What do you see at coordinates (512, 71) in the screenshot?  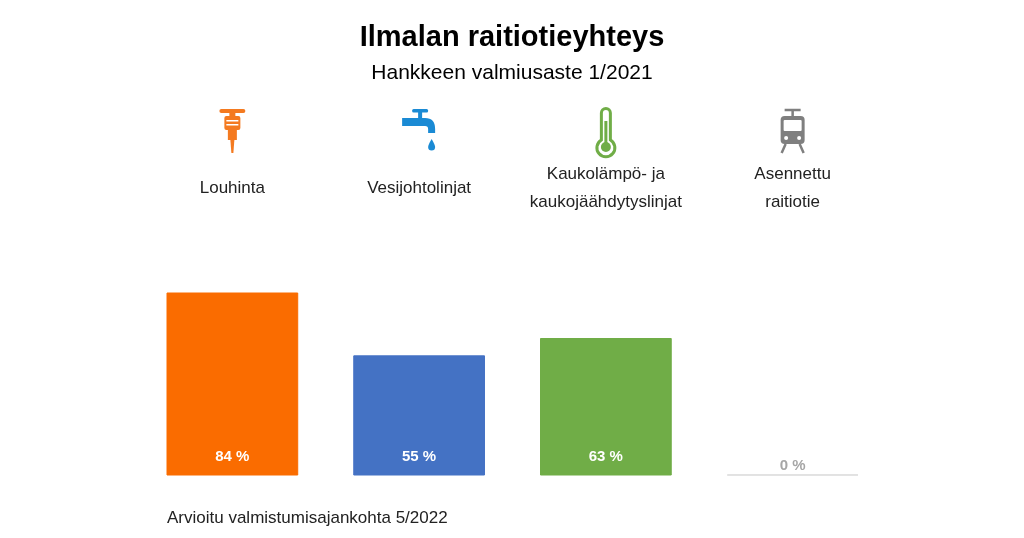 I see `chart-subtitle: Hankkeen valmiusaste 1/2021` at bounding box center [512, 71].